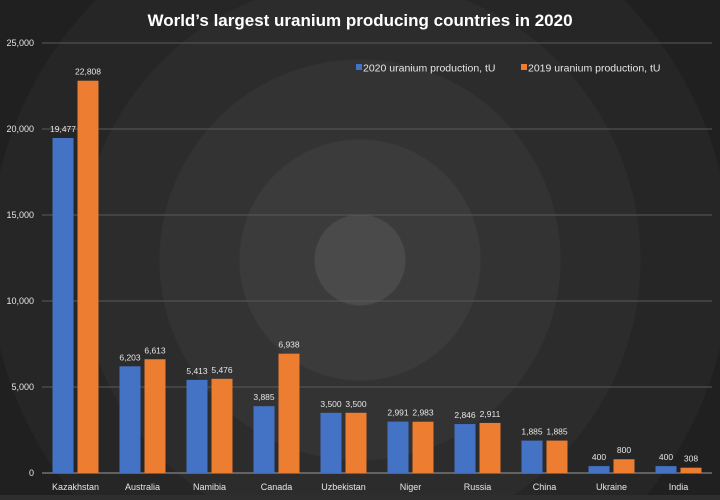 The height and width of the screenshot is (500, 720). I want to click on x-tick-label: Niger, so click(411, 487).